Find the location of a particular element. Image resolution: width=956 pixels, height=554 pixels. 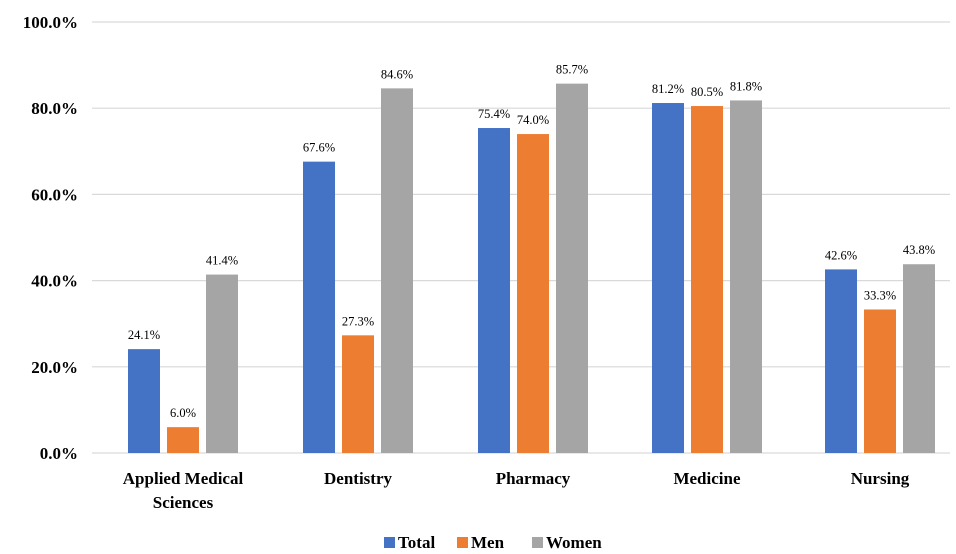

y-tick-label: 20.0% is located at coordinates (54, 367).